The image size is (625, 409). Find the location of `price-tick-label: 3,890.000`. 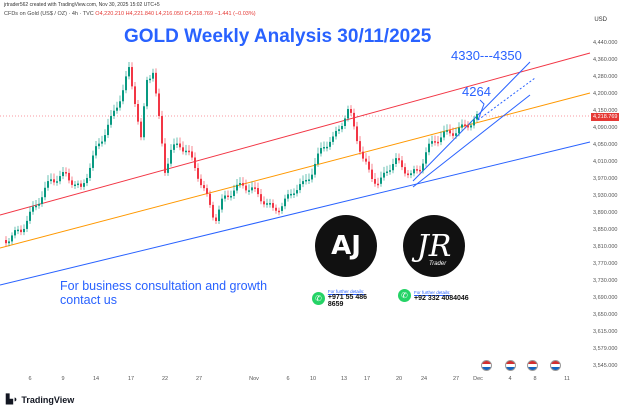

price-tick-label: 3,890.000 is located at coordinates (605, 213).